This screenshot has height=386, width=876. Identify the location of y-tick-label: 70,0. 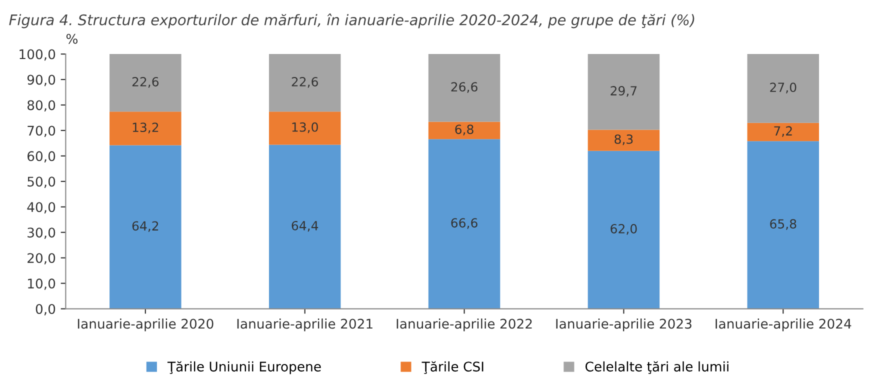
(42, 132).